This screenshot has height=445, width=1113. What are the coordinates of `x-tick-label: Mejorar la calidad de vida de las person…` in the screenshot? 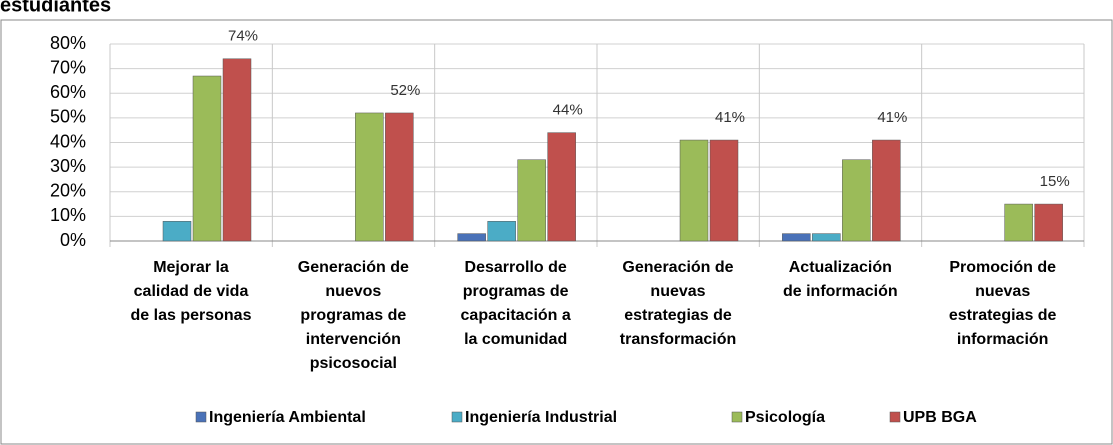 It's located at (191, 291).